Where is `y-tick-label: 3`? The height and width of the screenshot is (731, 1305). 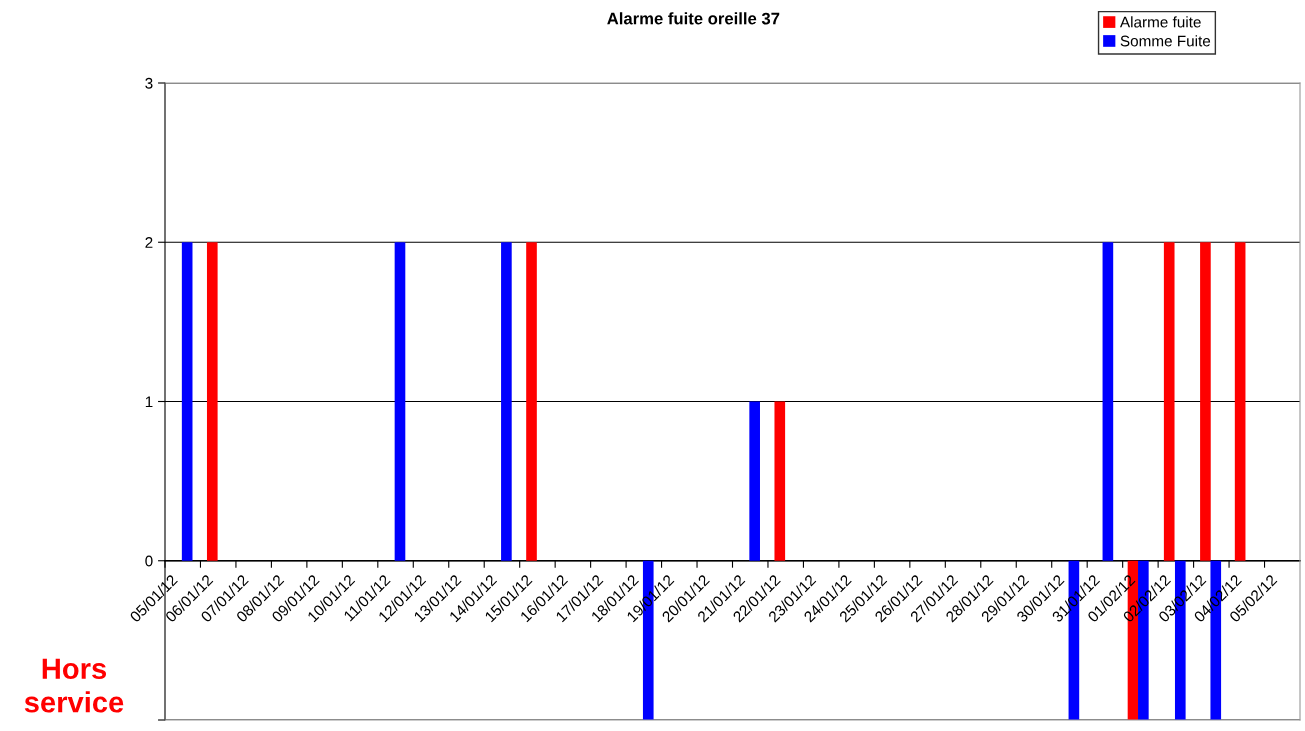
y-tick-label: 3 is located at coordinates (149, 83).